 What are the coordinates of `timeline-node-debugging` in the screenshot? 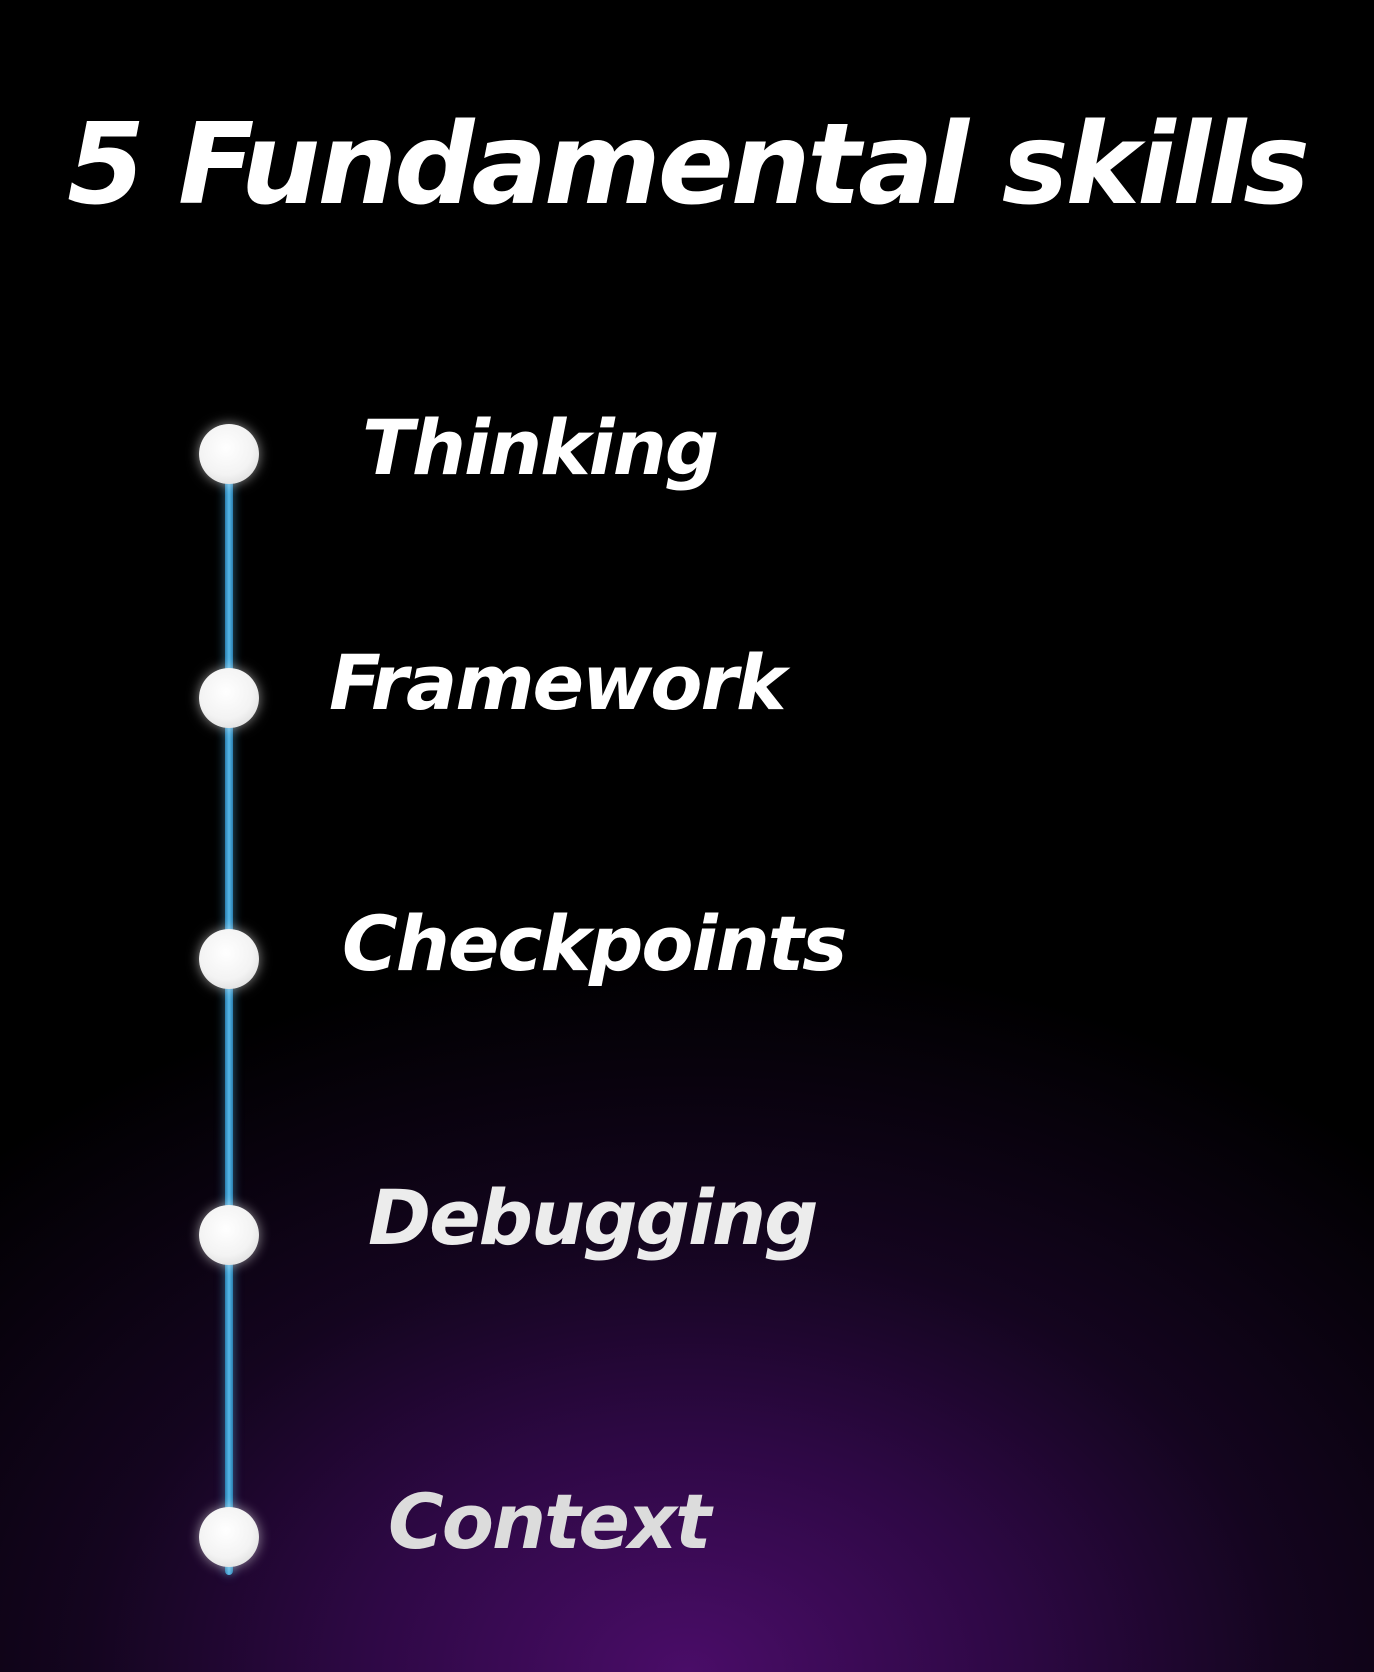 It's located at (229, 1235).